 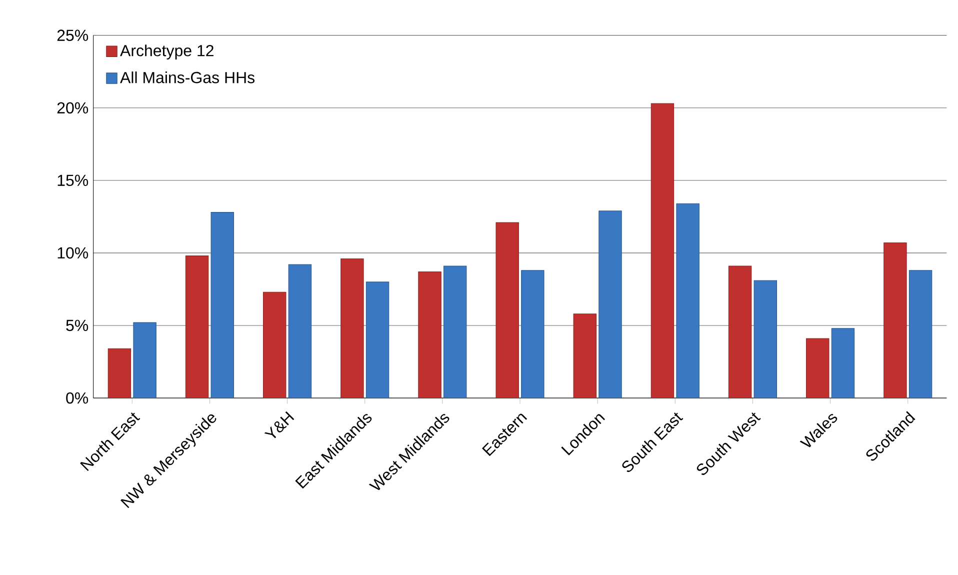 I want to click on y-tick-label: 20%, so click(x=72, y=108).